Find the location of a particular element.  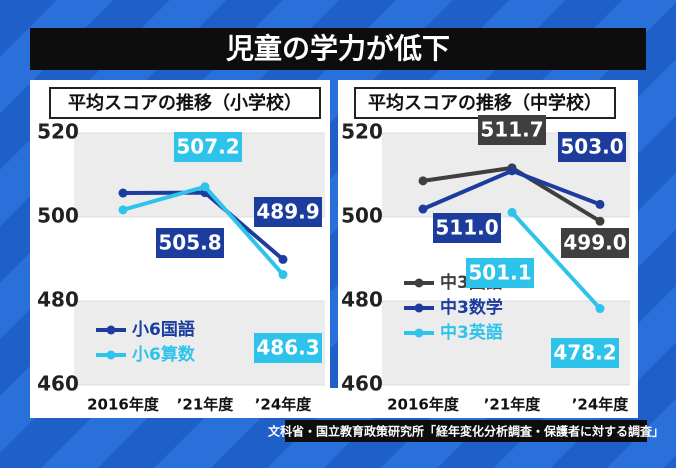

x-axis-band is located at coordinates (334, 403).